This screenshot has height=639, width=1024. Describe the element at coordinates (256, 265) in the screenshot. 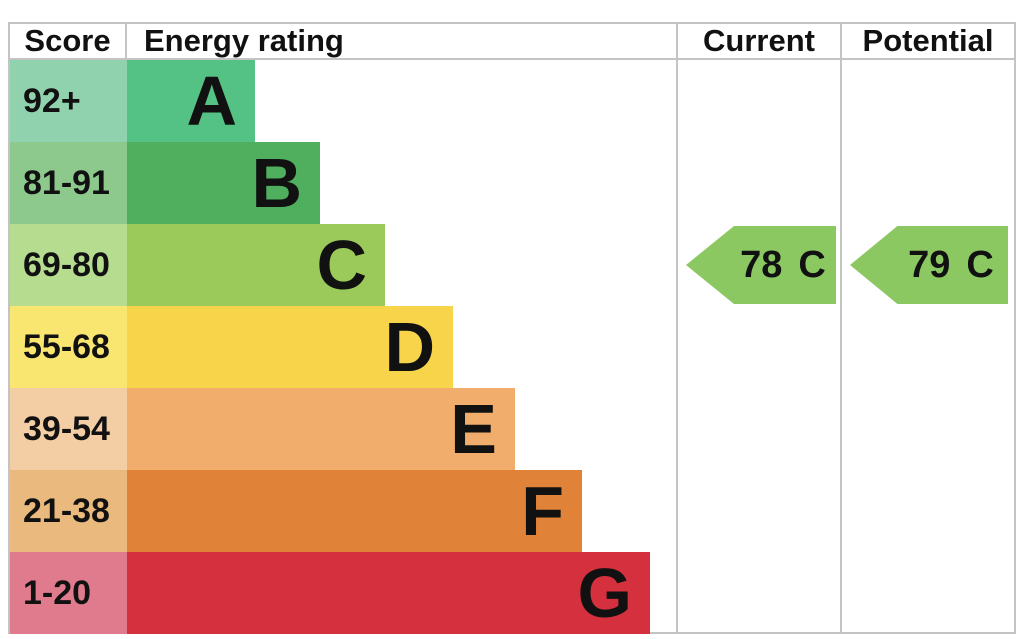

I see `band-bar-c: C` at that location.